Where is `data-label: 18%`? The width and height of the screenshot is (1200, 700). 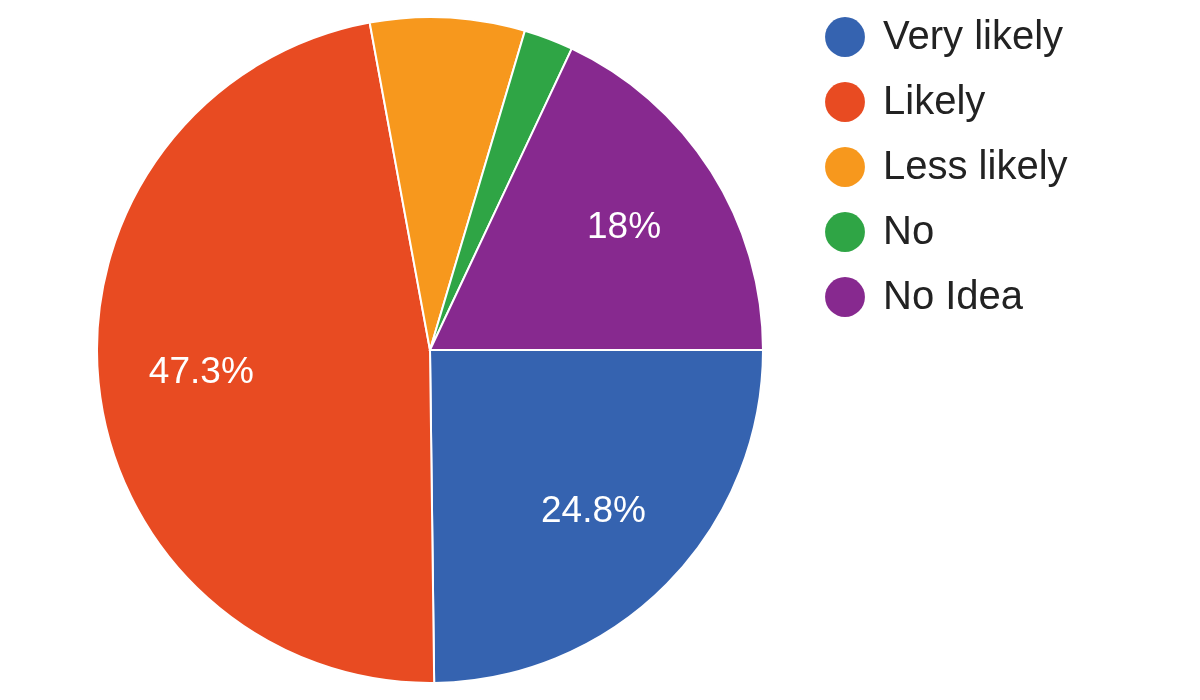 data-label: 18% is located at coordinates (624, 225).